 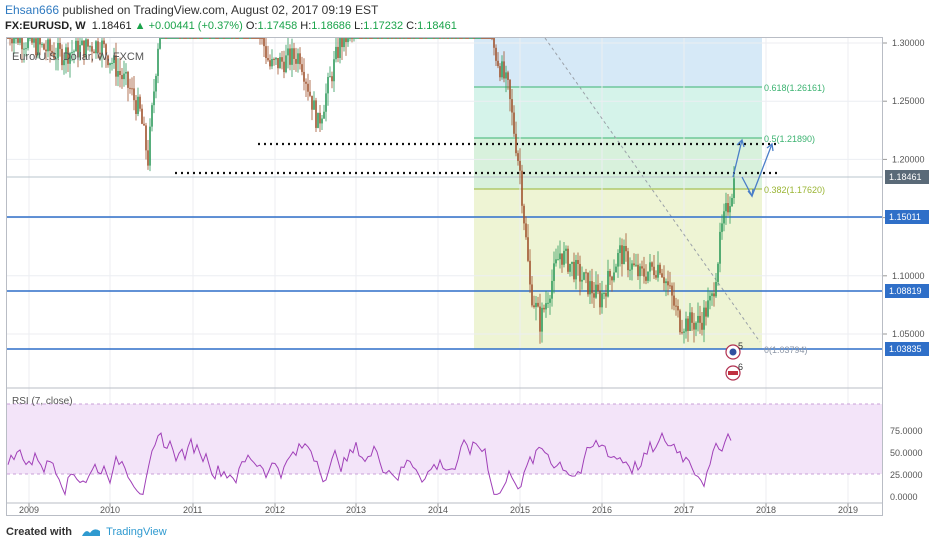 I want to click on price-tick-label: 1.10000, so click(x=908, y=276).